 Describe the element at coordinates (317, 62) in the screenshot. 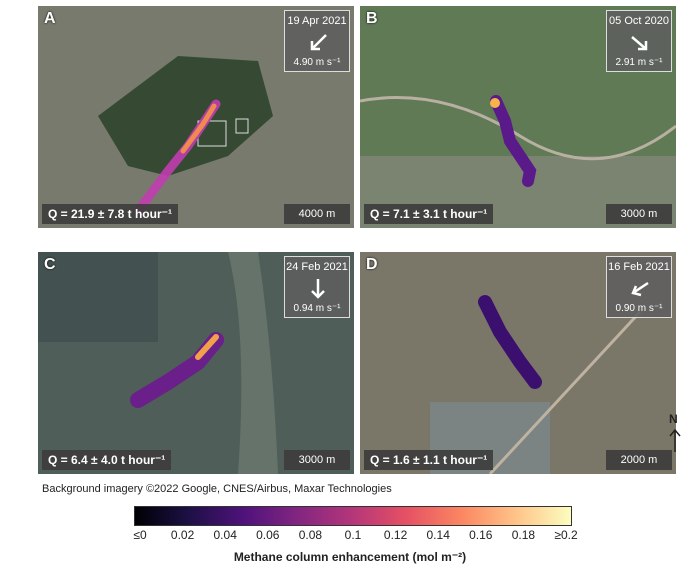

I see `wind-speed: 4.90 m s⁻¹` at that location.